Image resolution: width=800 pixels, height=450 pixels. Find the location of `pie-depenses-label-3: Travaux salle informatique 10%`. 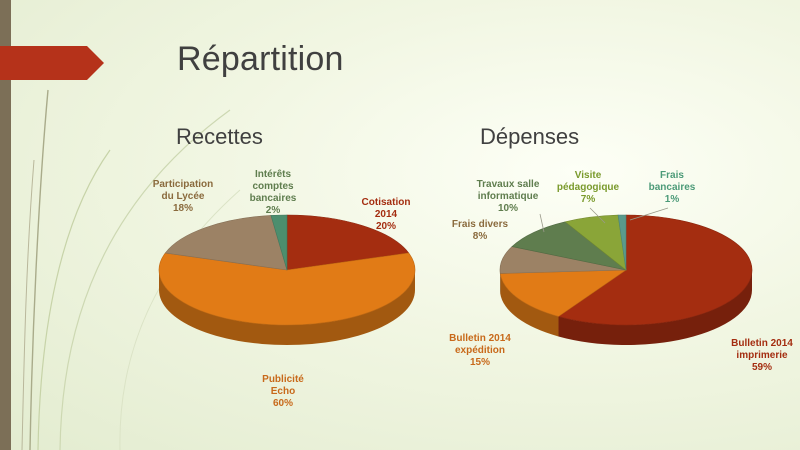

pie-depenses-label-3: Travaux salle informatique 10% is located at coordinates (508, 196).